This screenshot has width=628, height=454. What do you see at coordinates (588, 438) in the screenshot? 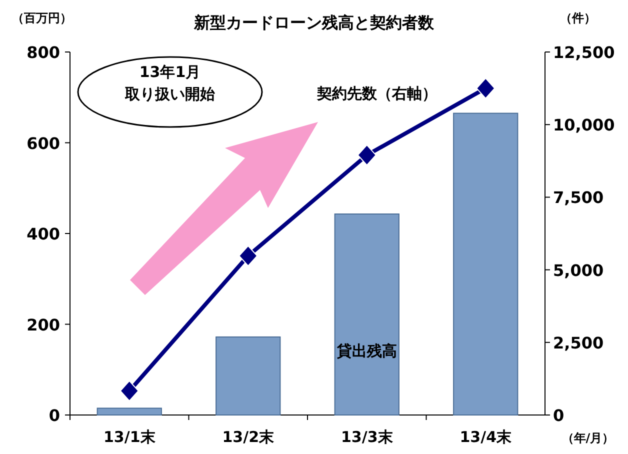
I see `x-axis-title: （年/月）` at bounding box center [588, 438].